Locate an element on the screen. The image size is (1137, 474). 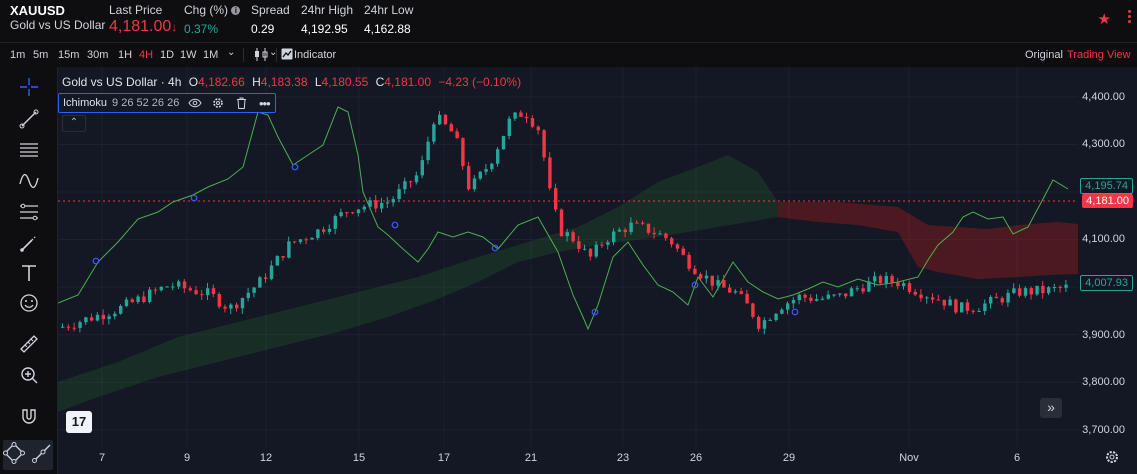
interval-15m: 15m is located at coordinates (69, 55).